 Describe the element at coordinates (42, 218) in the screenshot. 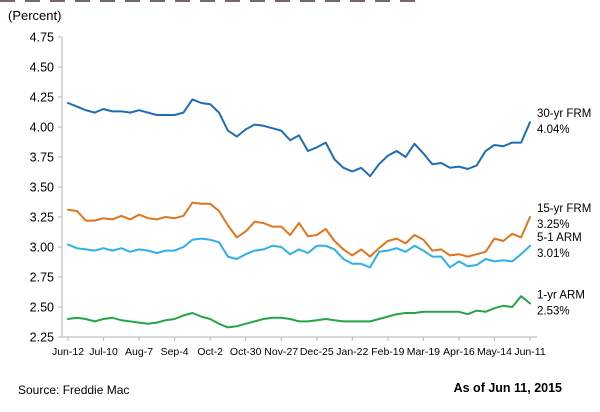

I see `y-tick-label: 3.25` at that location.